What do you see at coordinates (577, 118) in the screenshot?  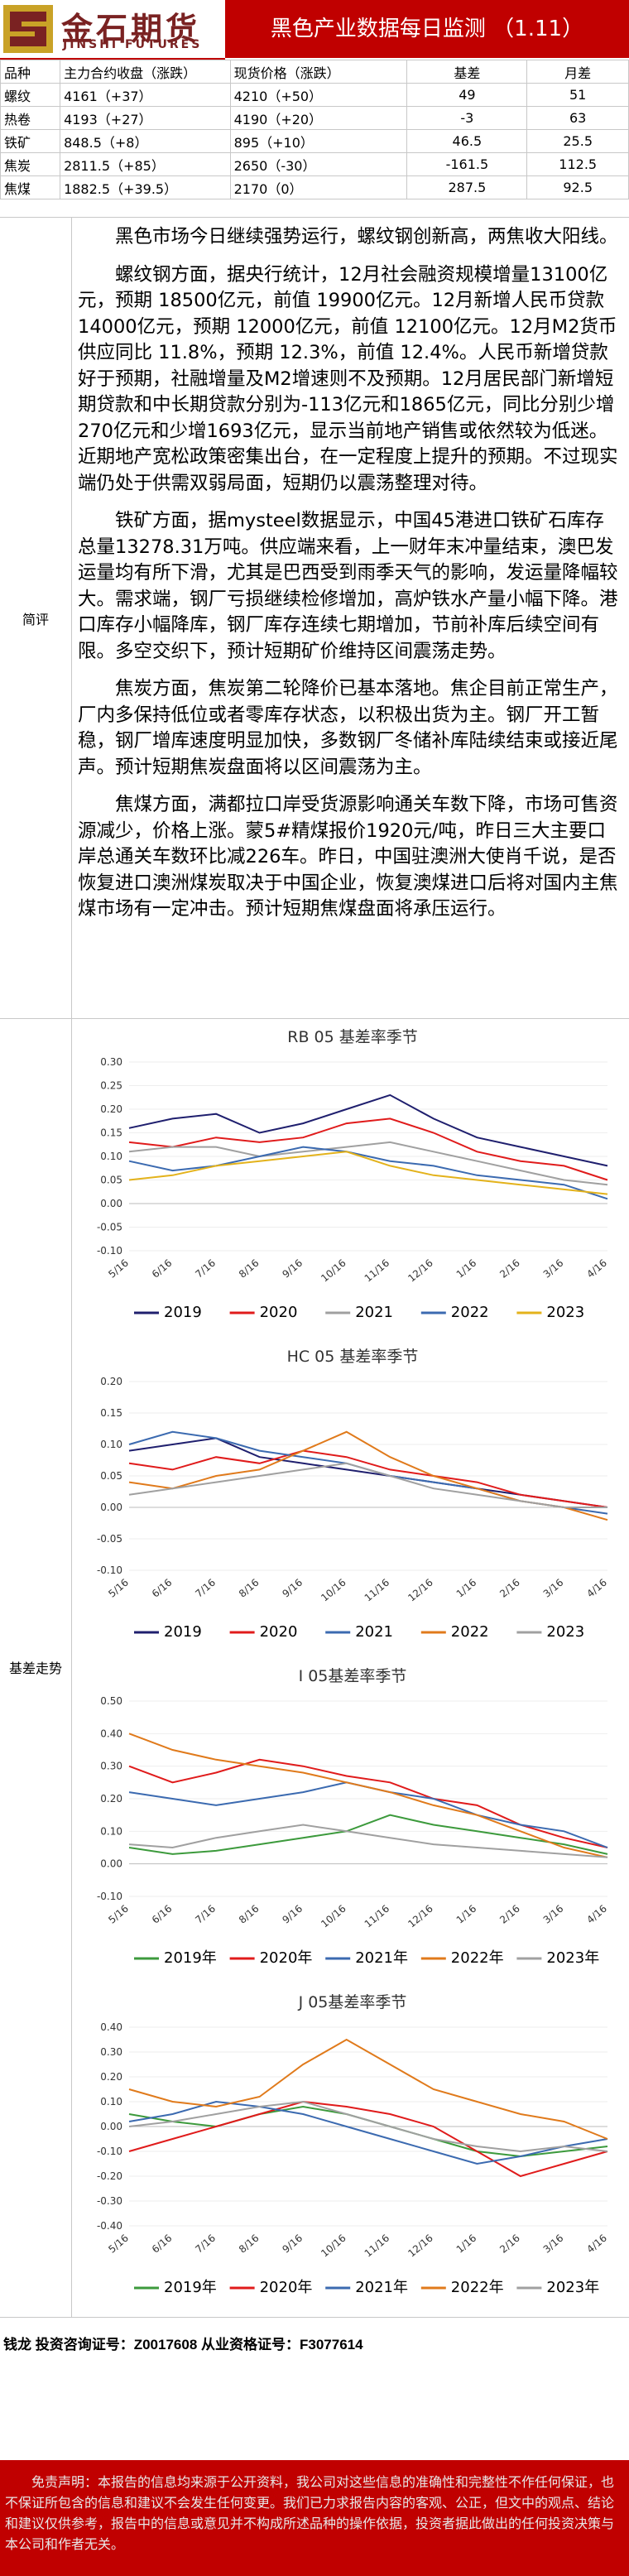 I see `table-cell: 63` at bounding box center [577, 118].